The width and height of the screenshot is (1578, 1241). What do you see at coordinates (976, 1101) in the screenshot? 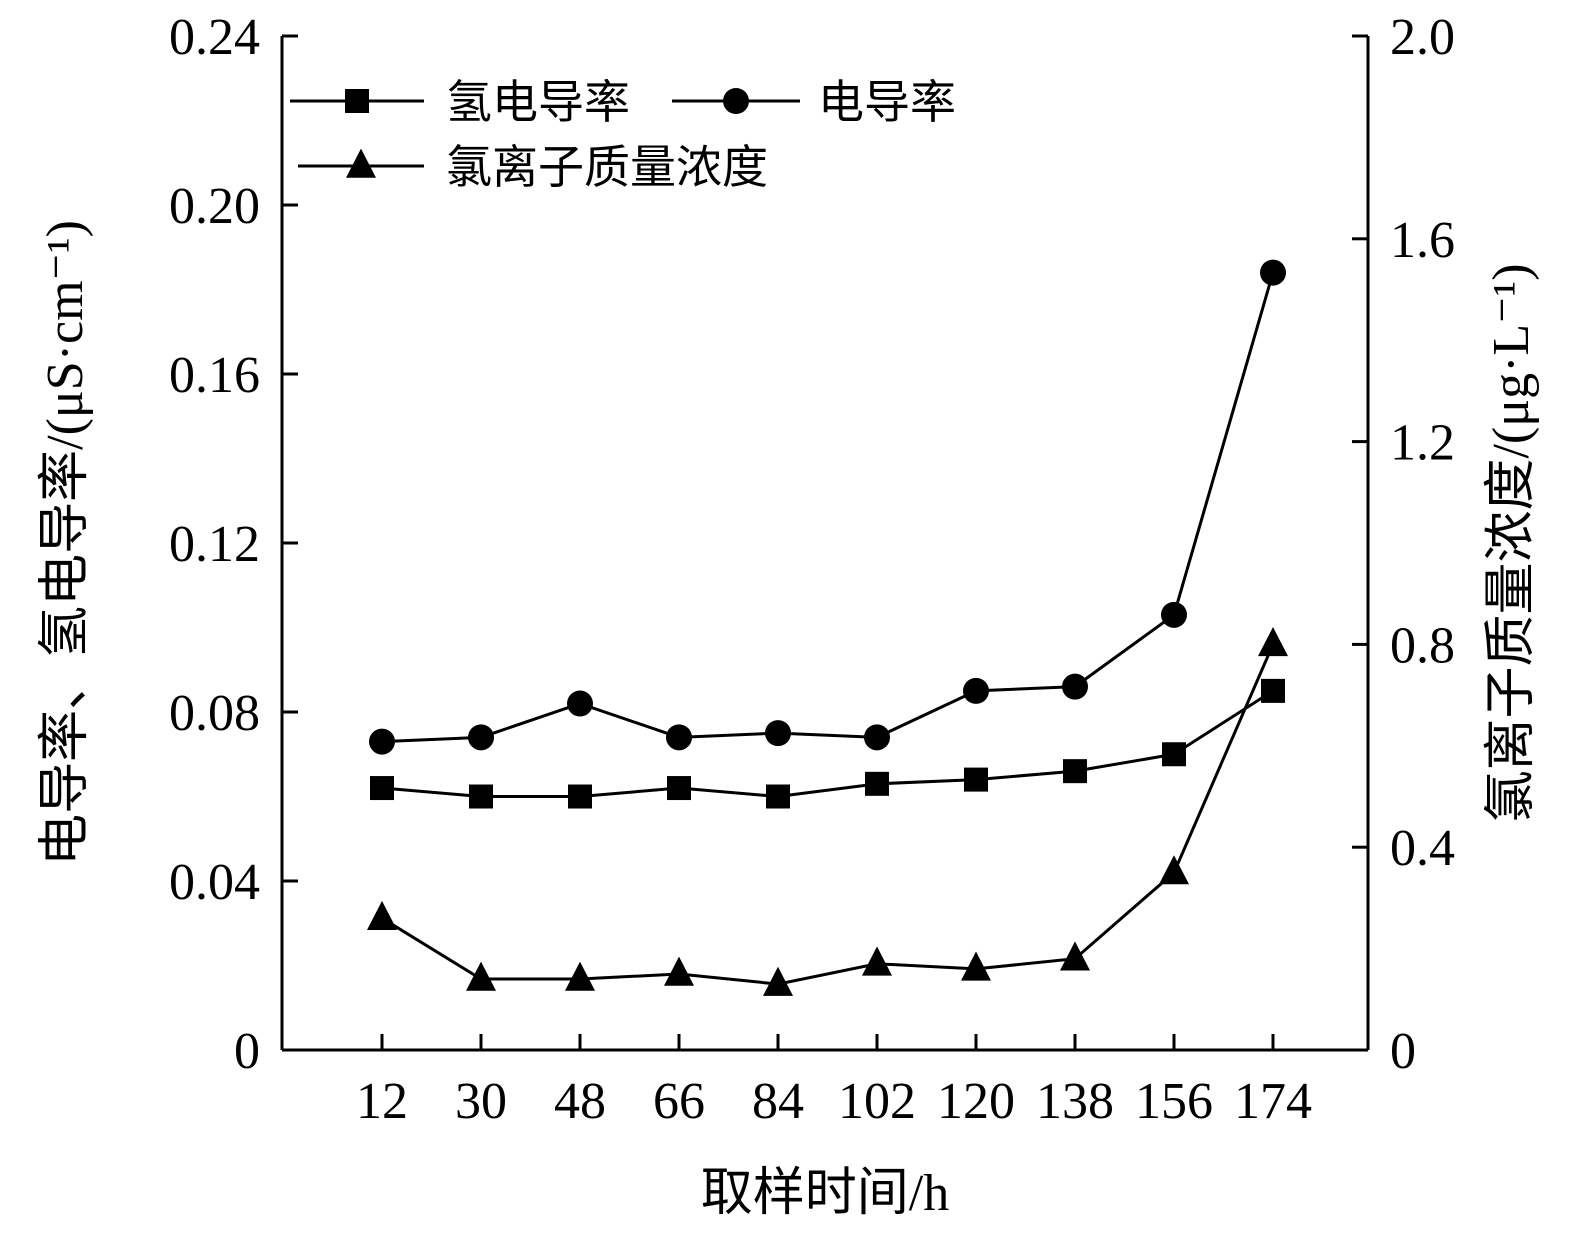
I see `x-tick-label: 120` at bounding box center [976, 1101].